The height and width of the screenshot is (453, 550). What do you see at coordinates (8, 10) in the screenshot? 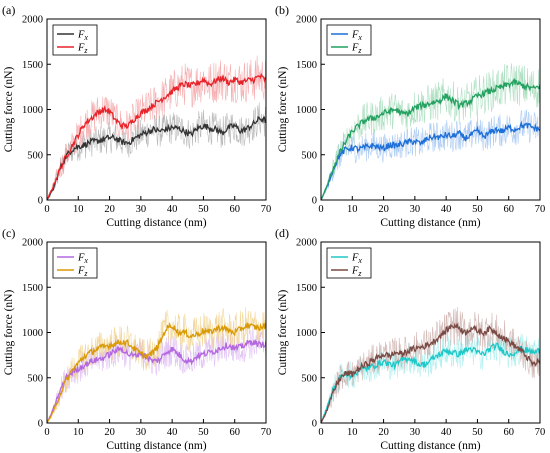
I see `panel-label: (a)` at bounding box center [8, 10].